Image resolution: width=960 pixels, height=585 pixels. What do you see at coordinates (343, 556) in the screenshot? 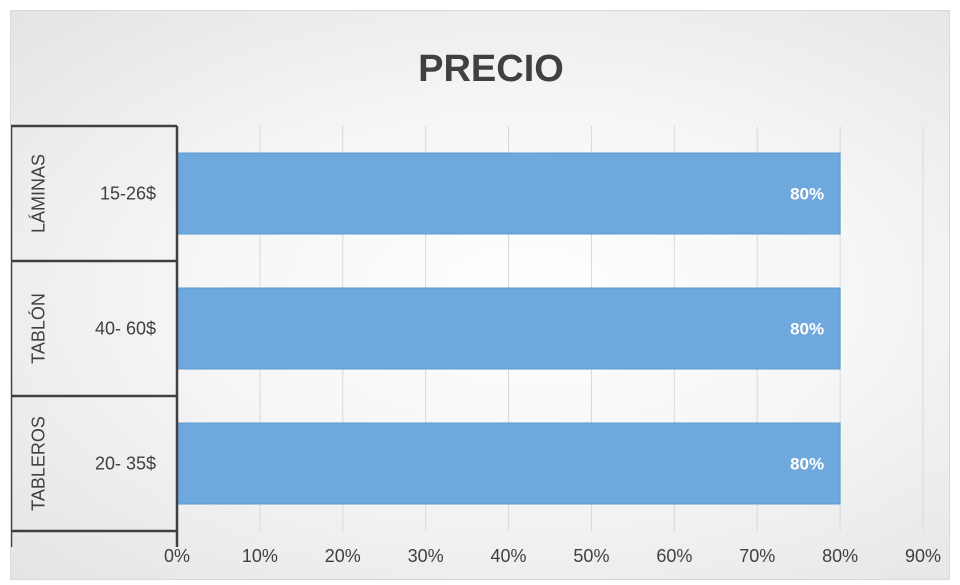
I see `x-tick-label: 20%` at bounding box center [343, 556].